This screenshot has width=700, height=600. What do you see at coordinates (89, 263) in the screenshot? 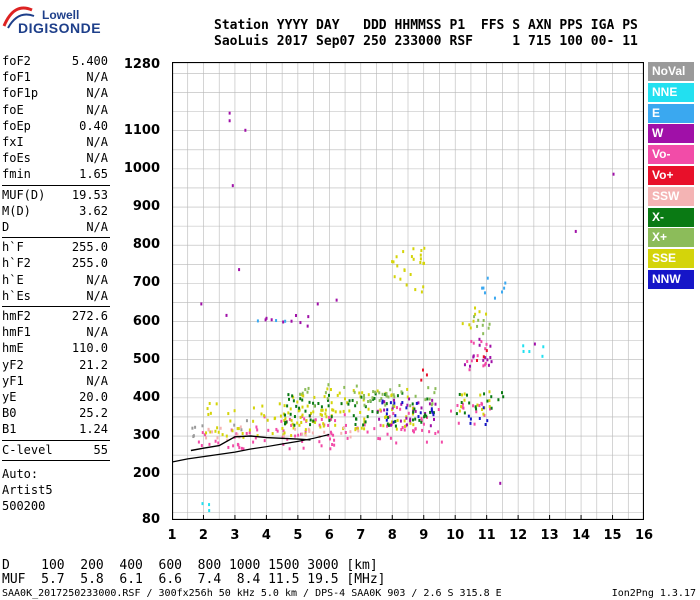
I see `param-value: 255.0` at bounding box center [89, 263].